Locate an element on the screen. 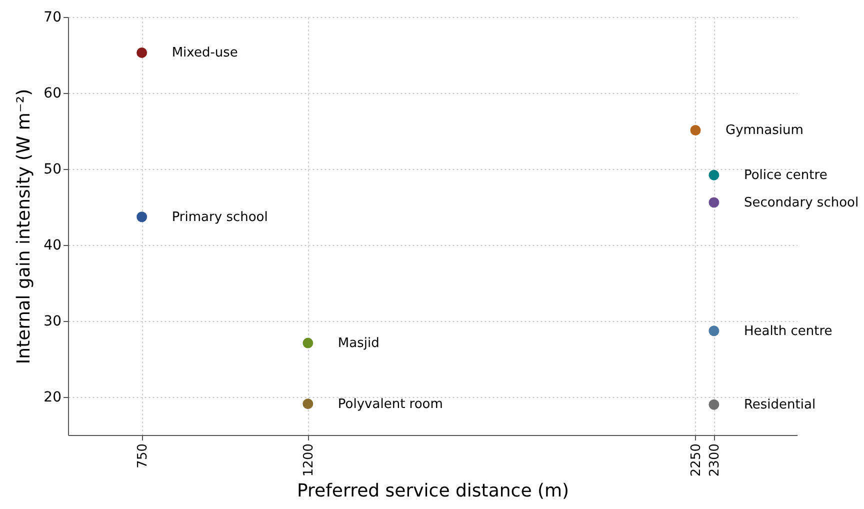 This screenshot has width=864, height=509. series-label: Residential is located at coordinates (780, 405).